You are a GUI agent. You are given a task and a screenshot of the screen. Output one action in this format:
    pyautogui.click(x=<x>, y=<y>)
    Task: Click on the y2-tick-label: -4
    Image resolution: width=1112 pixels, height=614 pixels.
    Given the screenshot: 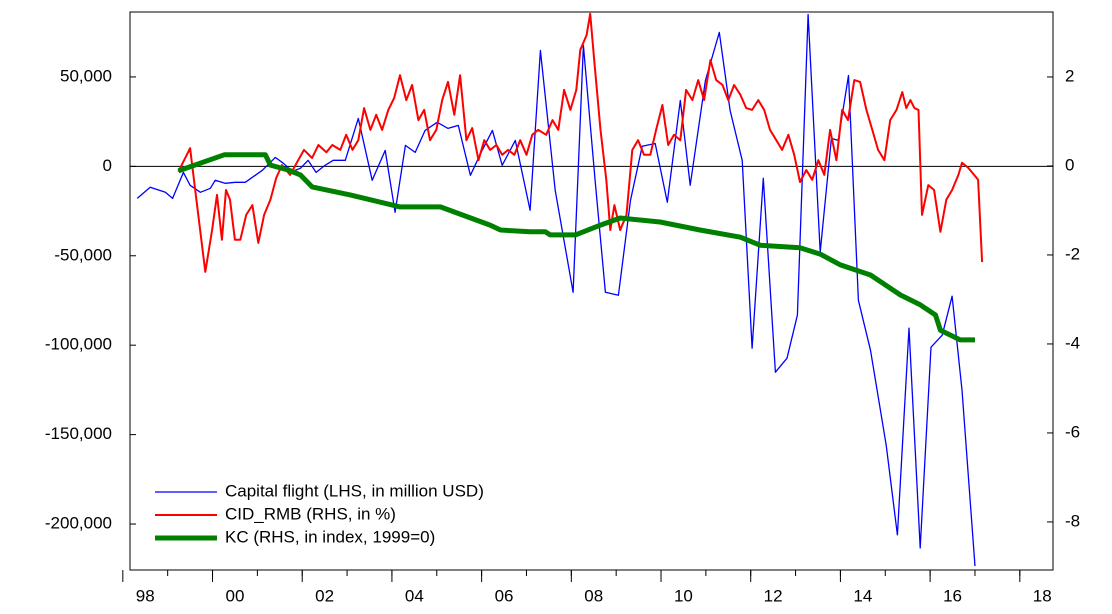 What is the action you would take?
    pyautogui.click(x=1072, y=342)
    